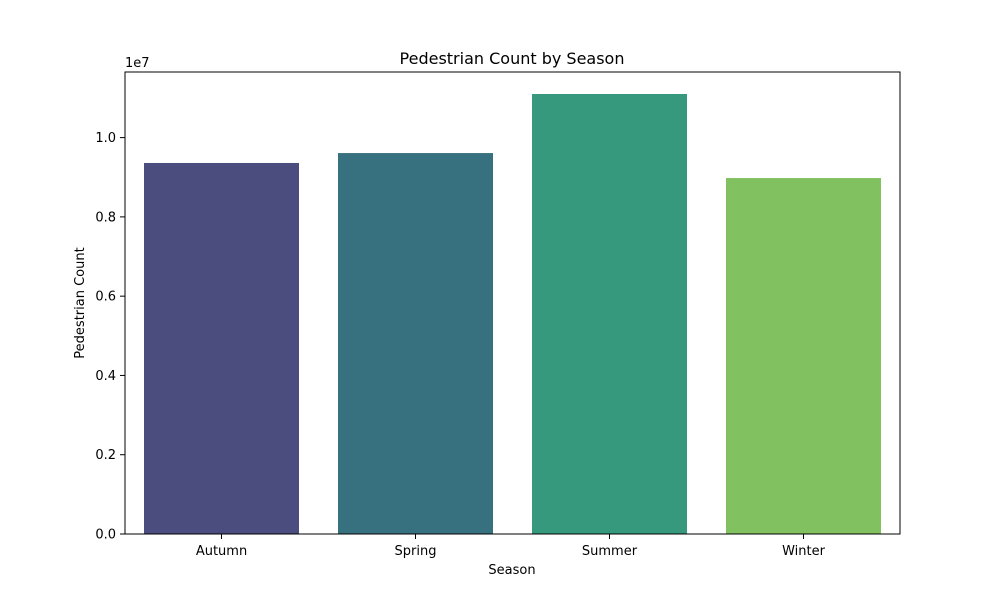  Describe the element at coordinates (511, 546) in the screenshot. I see `x-axis: Autumn Spring Summer Winter` at that location.